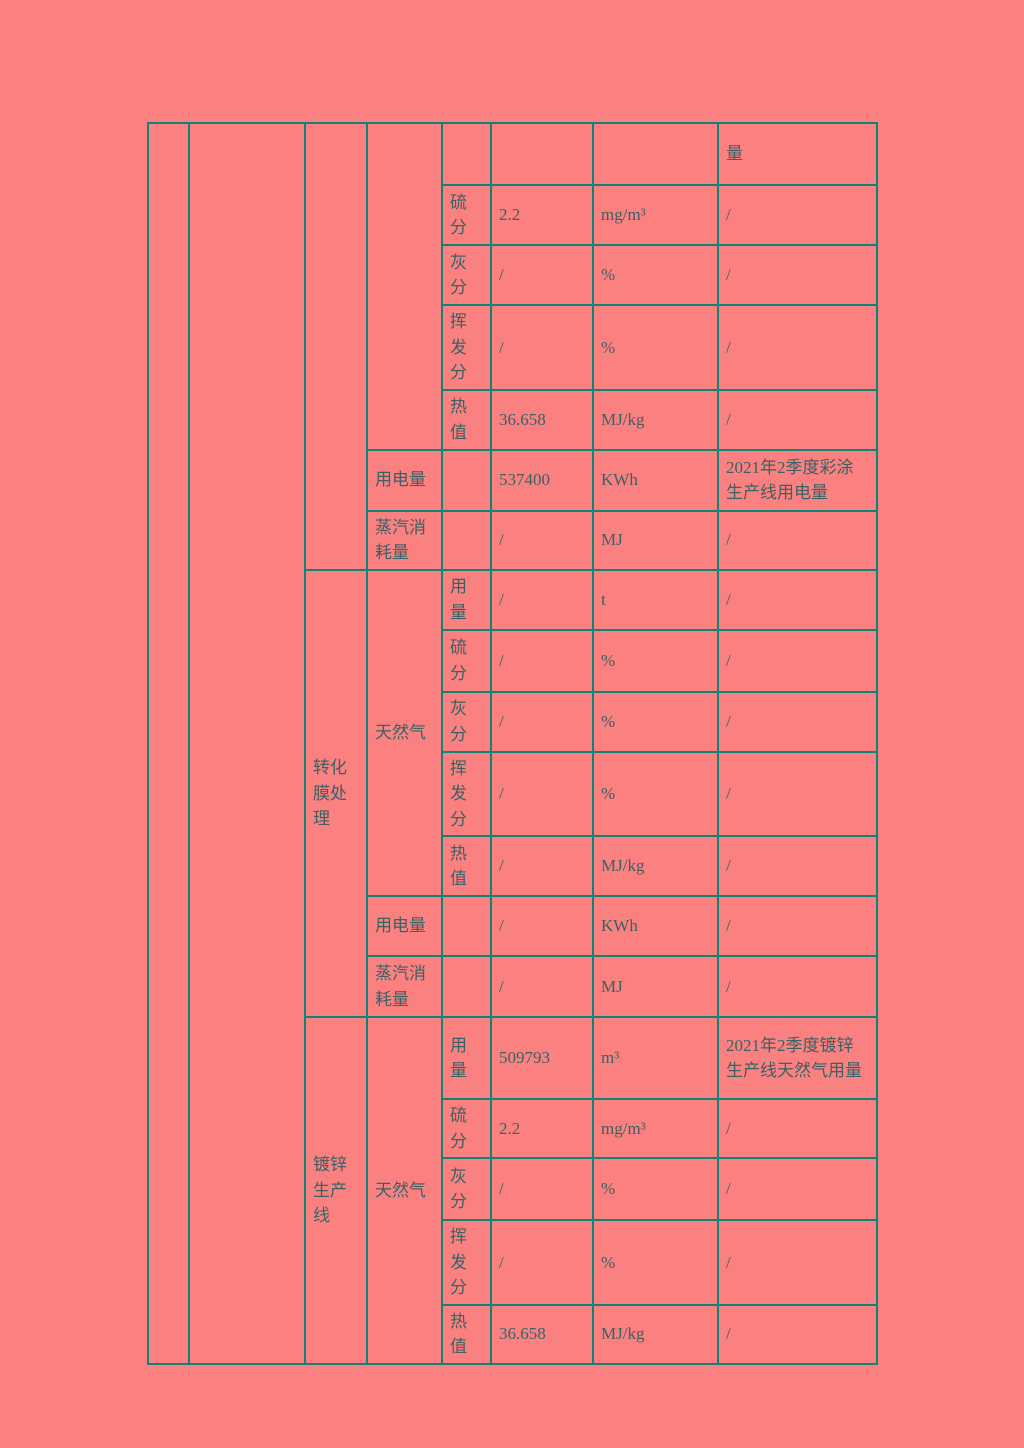  I want to click on item-label-cell, so click(466, 154).